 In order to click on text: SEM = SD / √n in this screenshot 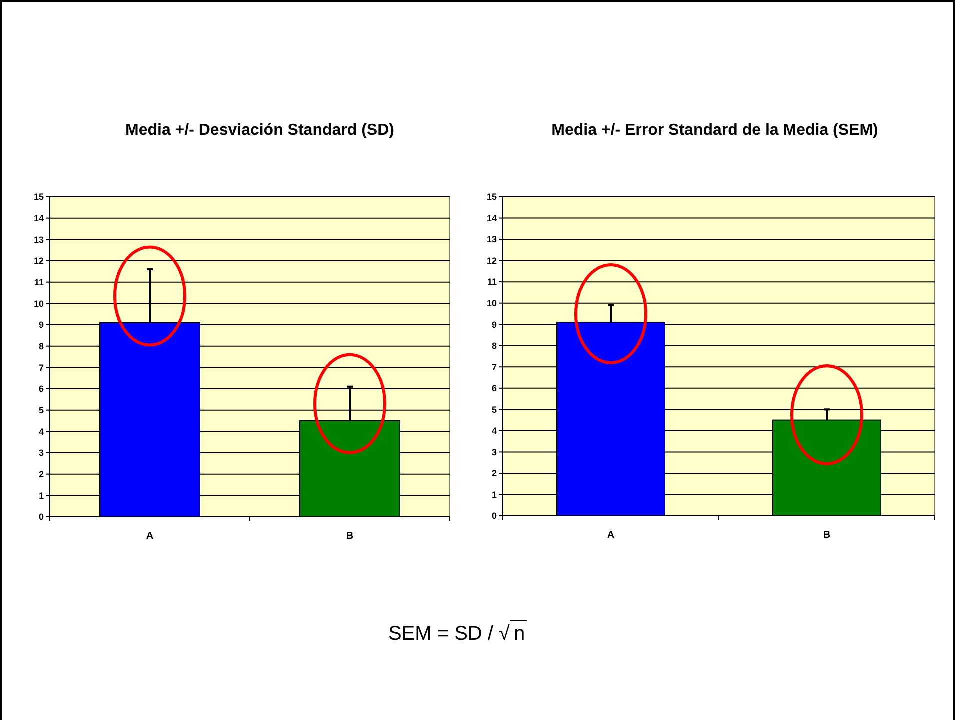, I will do `click(457, 634)`.